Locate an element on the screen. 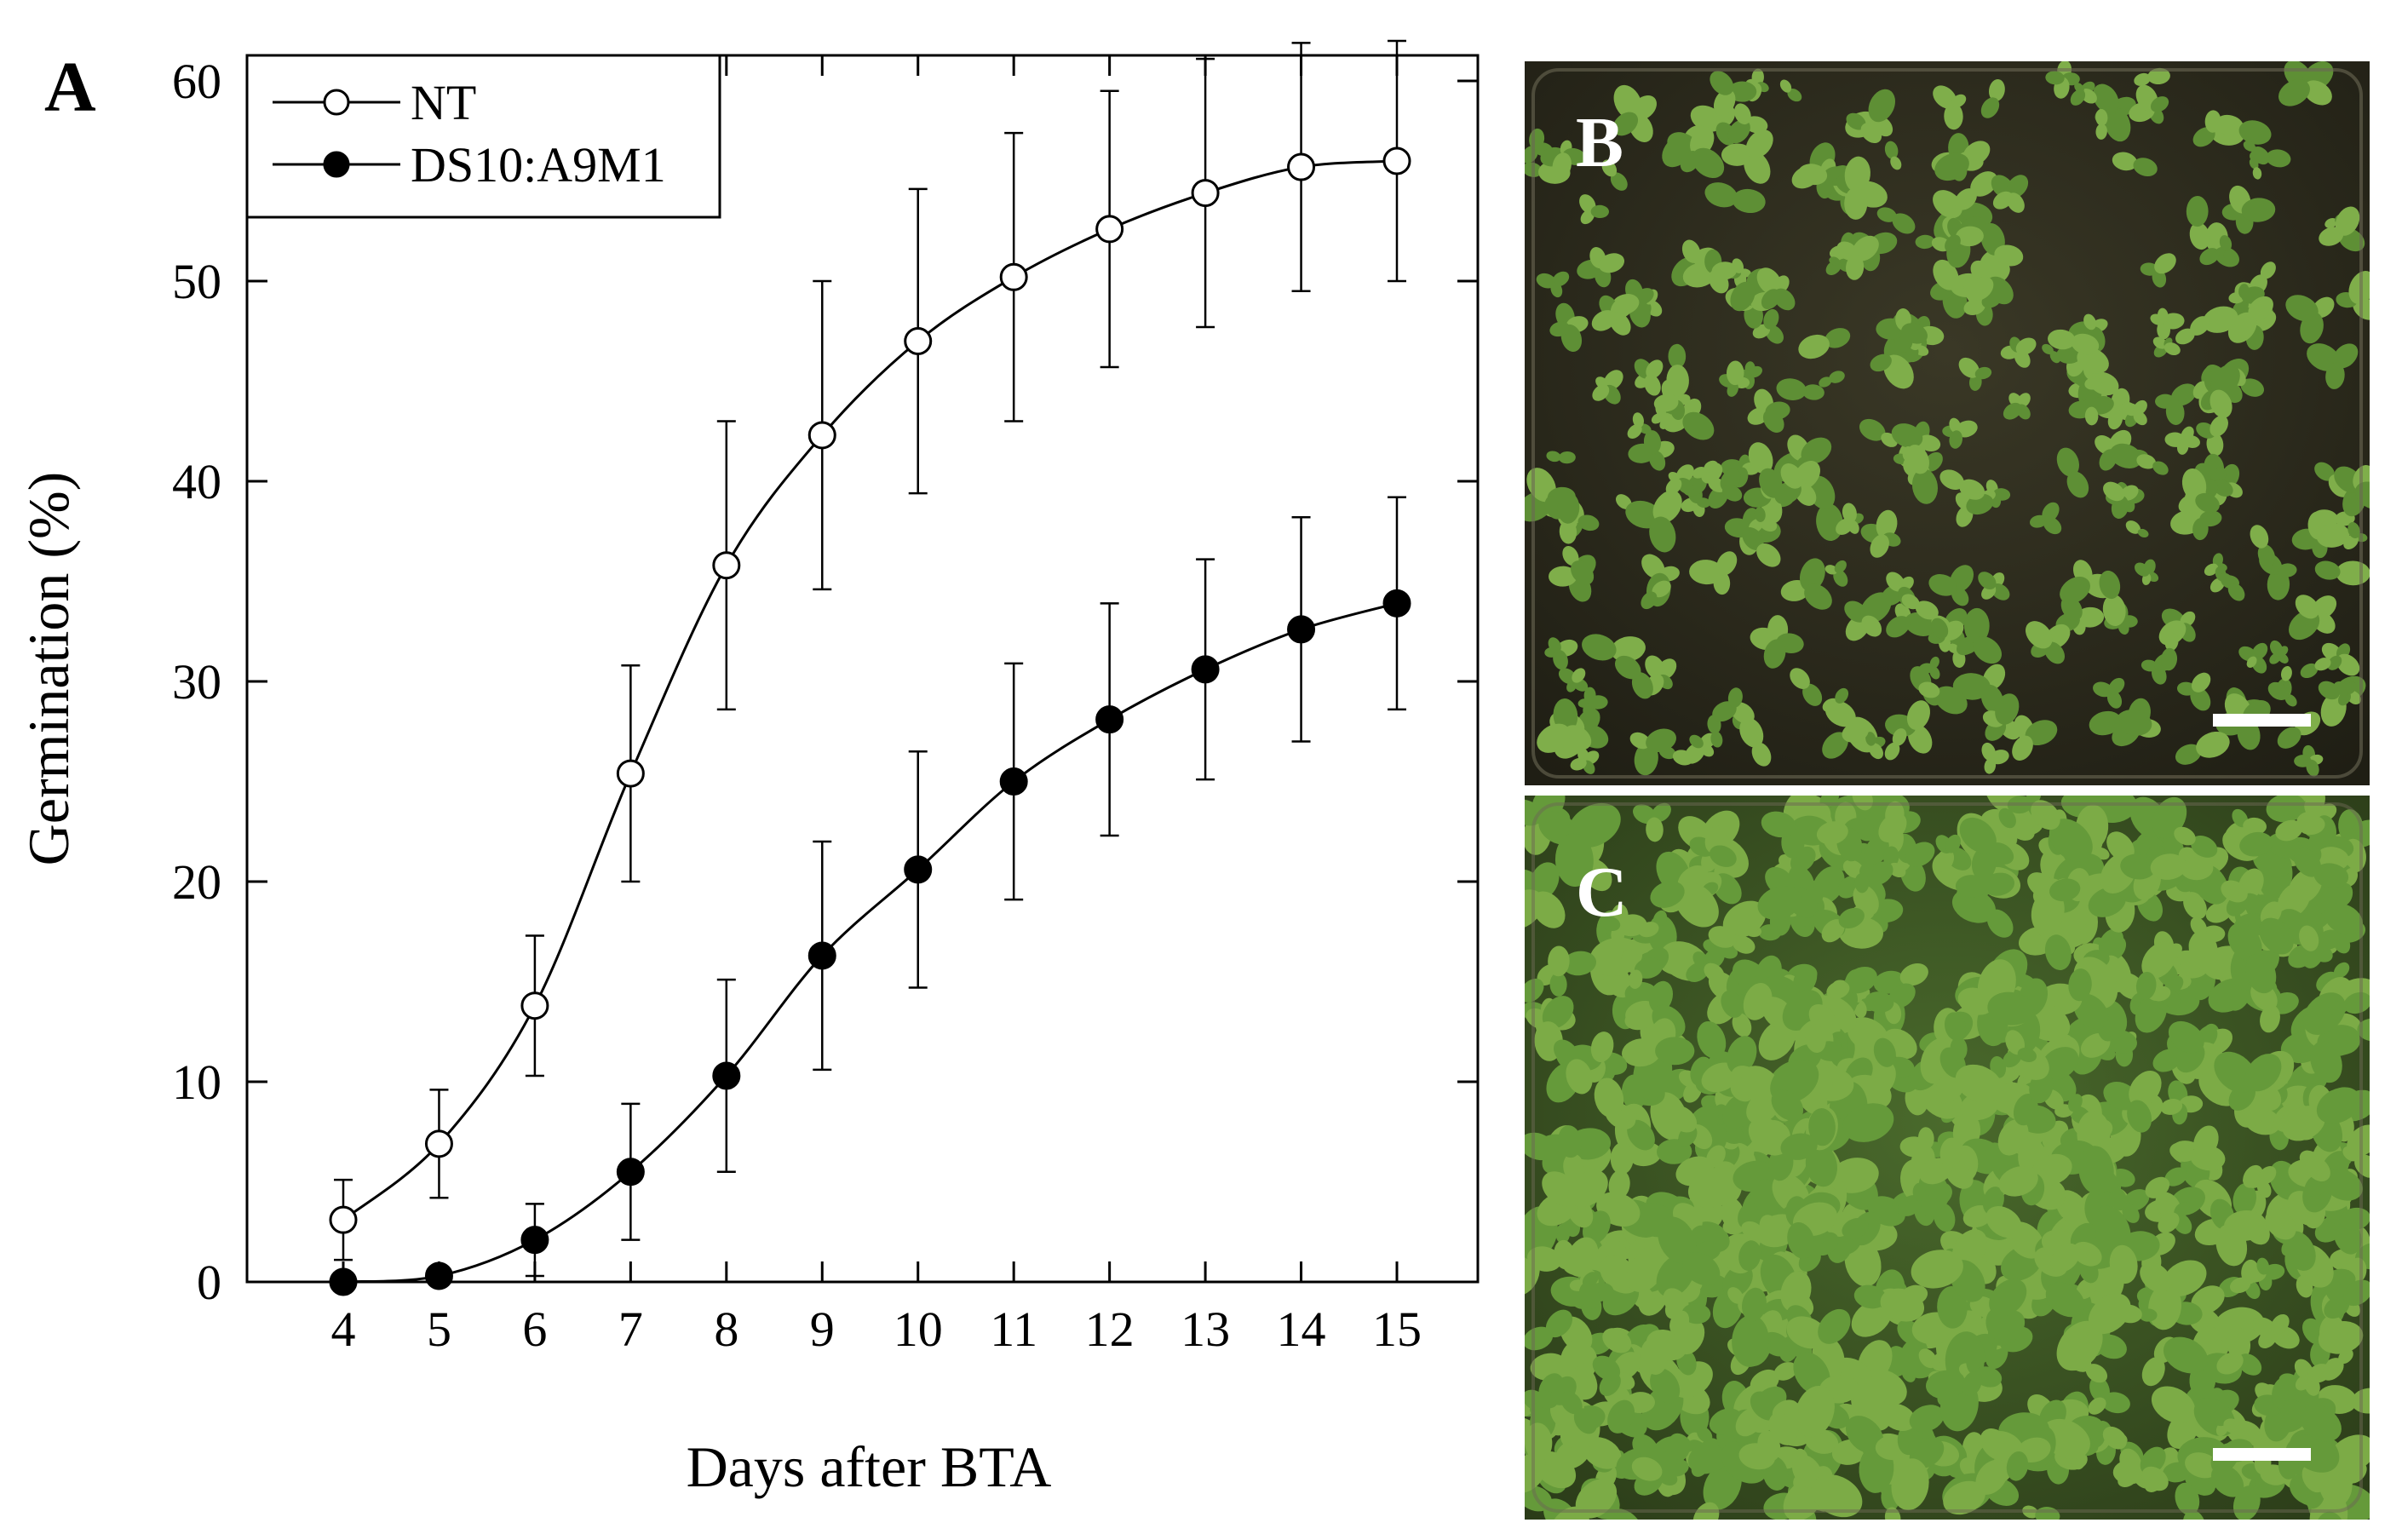  x-tick-label: 10 is located at coordinates (918, 1329).